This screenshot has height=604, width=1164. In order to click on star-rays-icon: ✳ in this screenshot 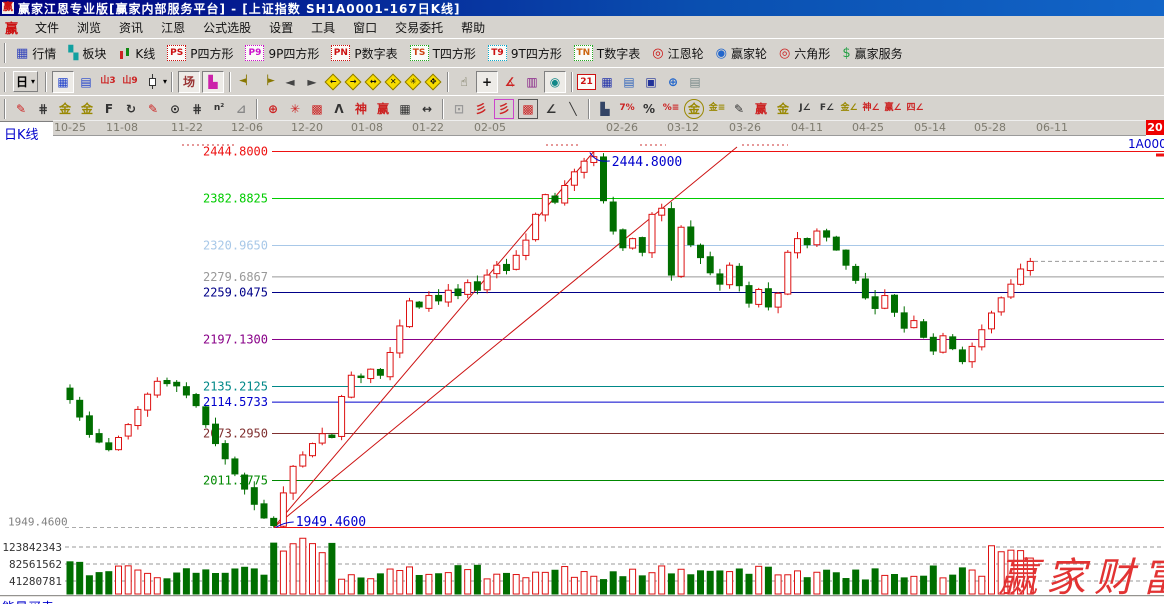, I will do `click(295, 108)`.